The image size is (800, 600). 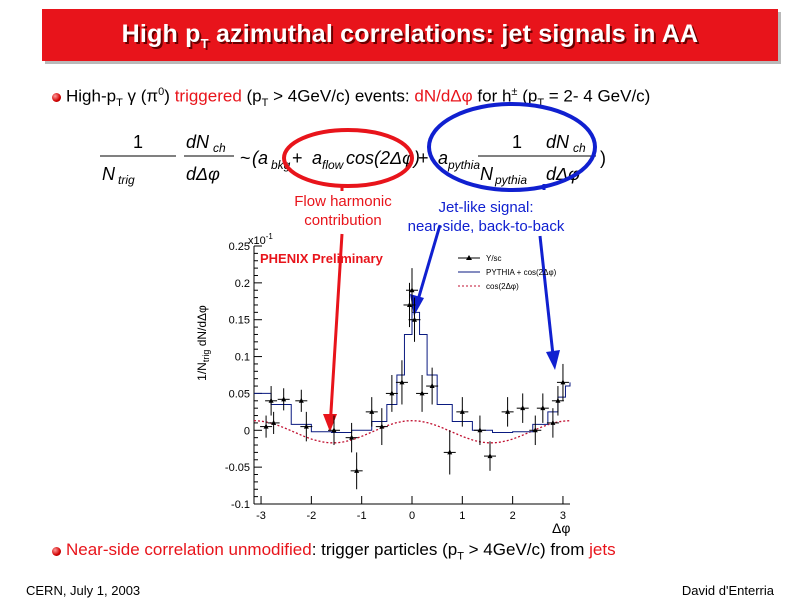 I want to click on legend-label: PYTHIA + cos(2Δφ), so click(x=521, y=272).